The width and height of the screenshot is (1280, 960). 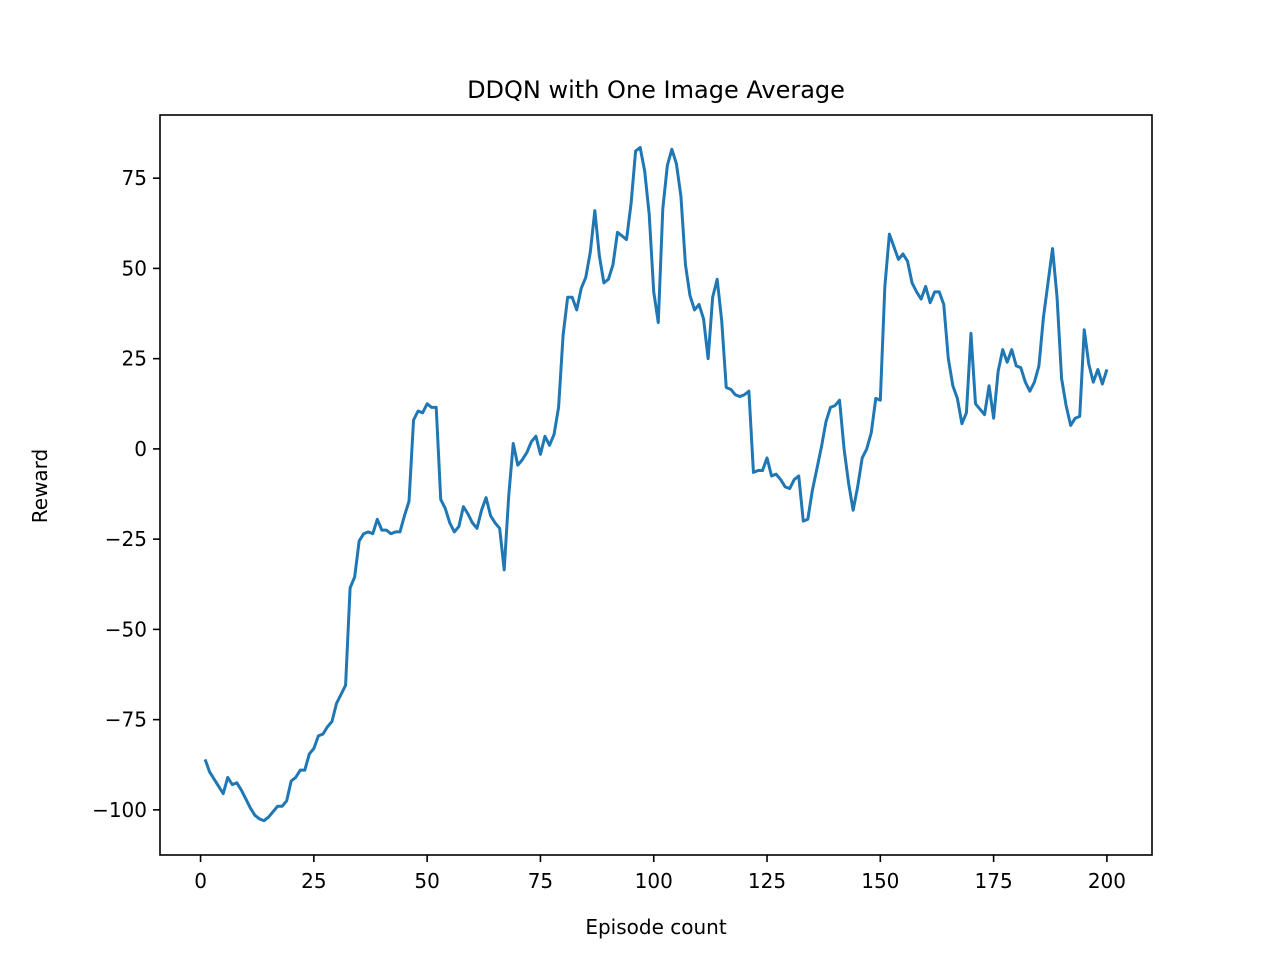 I want to click on x-axis: 0 25 50 75 100 125 150 175 200, so click(x=660, y=874).